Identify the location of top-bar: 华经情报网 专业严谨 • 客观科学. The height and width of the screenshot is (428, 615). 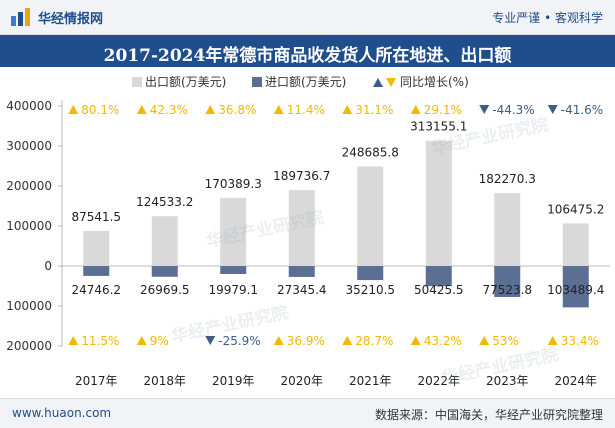
(307, 17).